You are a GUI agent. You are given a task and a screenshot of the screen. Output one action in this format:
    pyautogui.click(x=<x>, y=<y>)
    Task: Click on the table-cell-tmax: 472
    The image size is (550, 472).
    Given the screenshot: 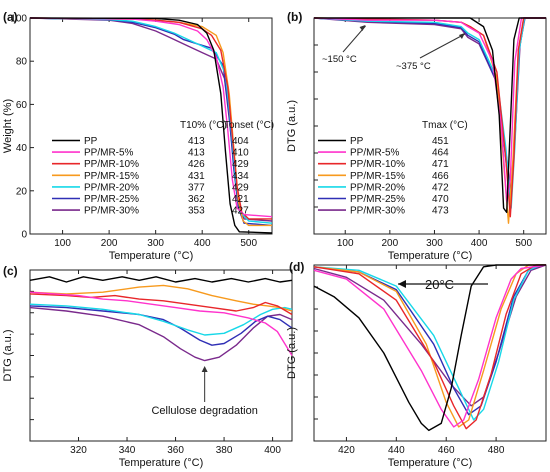 What is the action you would take?
    pyautogui.click(x=440, y=187)
    